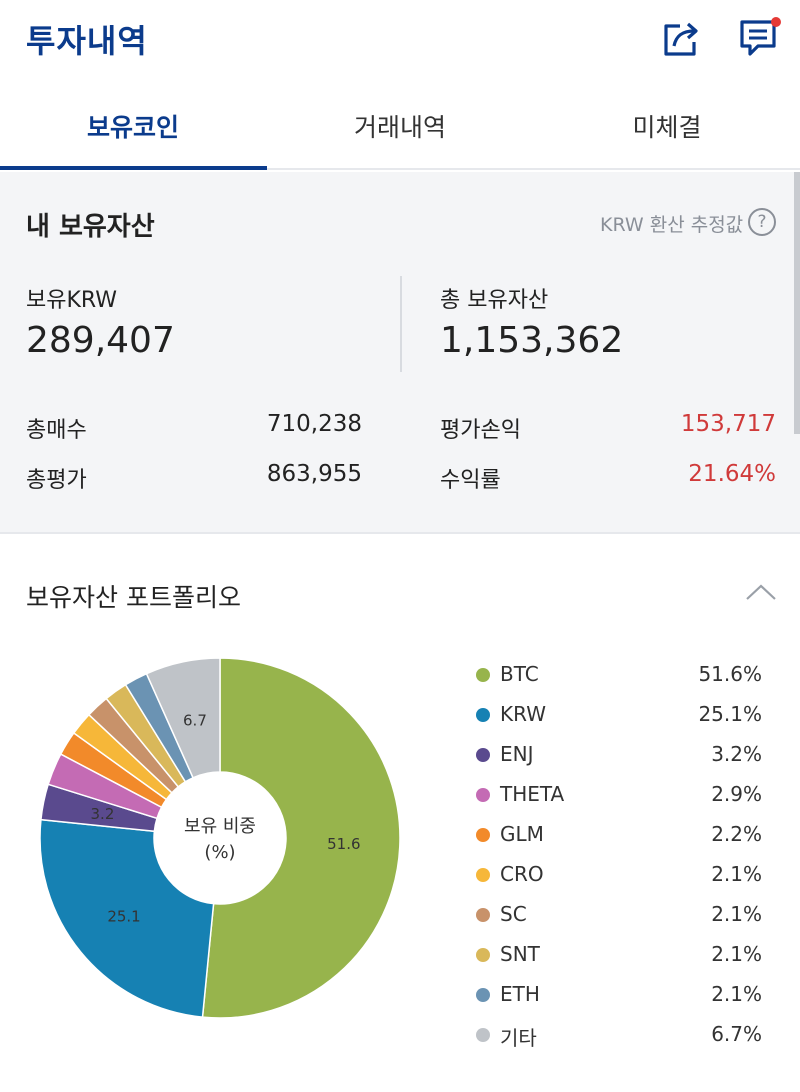  Describe the element at coordinates (520, 954) in the screenshot. I see `legend-label: SNT` at that location.